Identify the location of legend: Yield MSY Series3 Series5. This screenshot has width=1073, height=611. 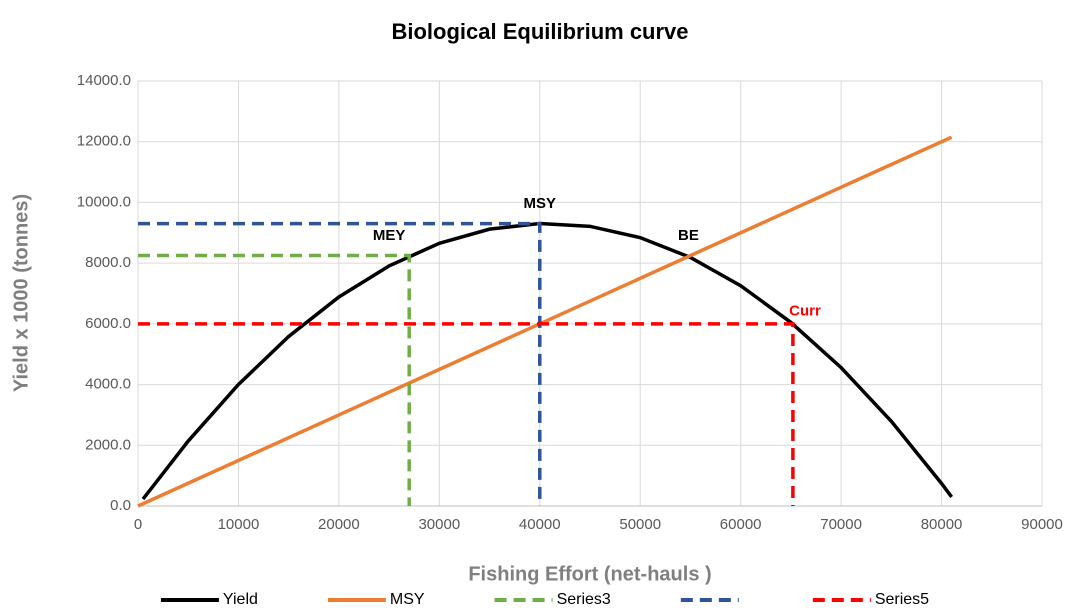
(544, 599).